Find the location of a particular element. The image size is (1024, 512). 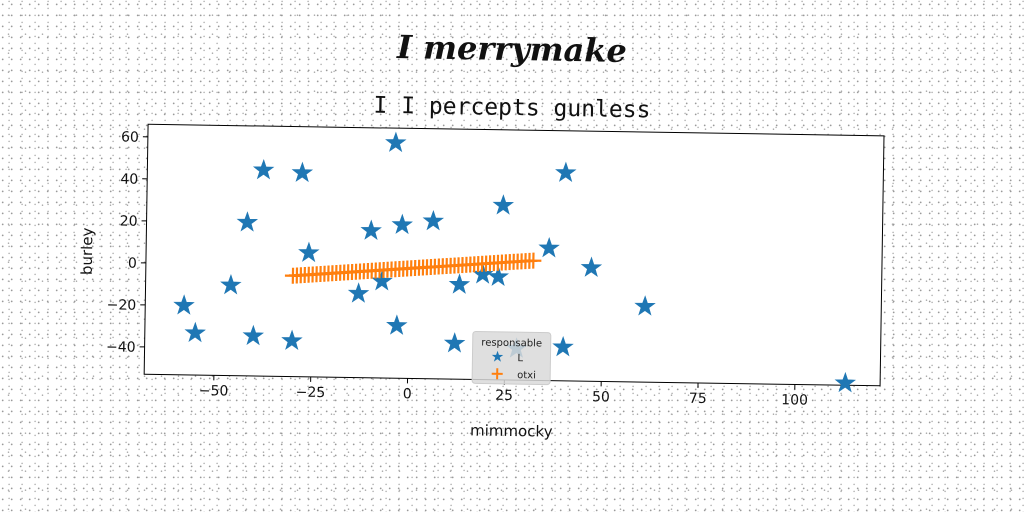

y-tick-label: −20 is located at coordinates (122, 305).